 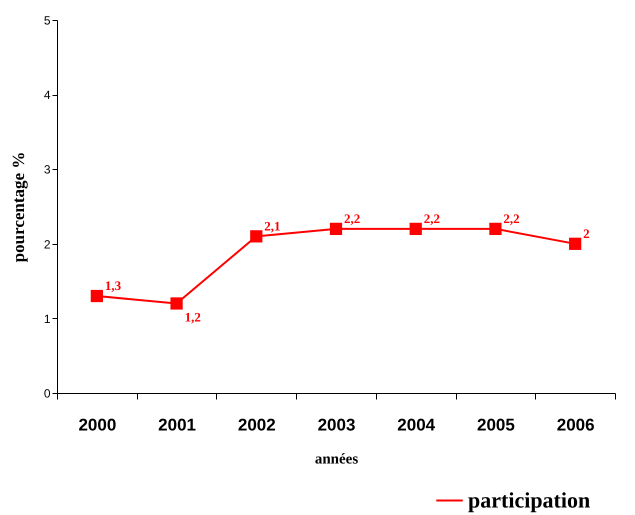 I want to click on y-tick-label: 3, so click(x=47, y=169).